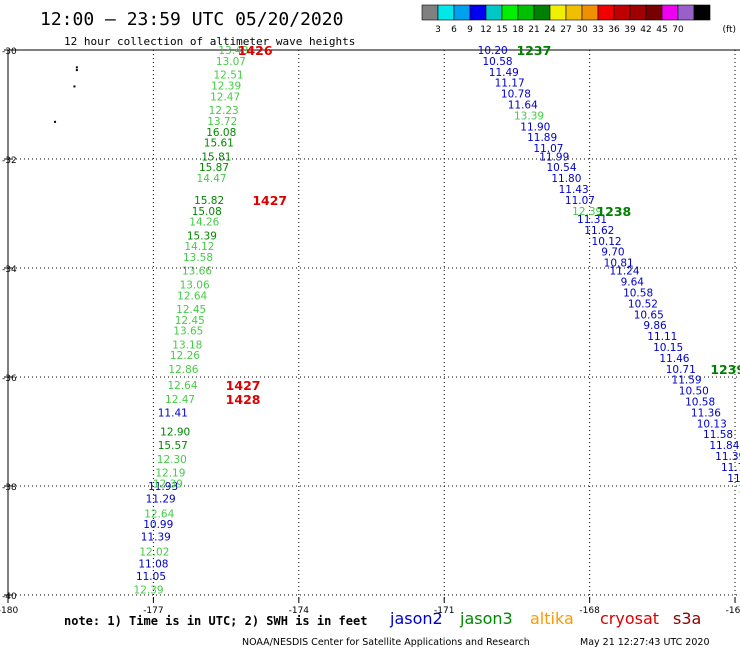 The height and width of the screenshot is (650, 740). Describe the element at coordinates (739, 490) in the screenshot. I see `data-point-label: 13.5` at that location.